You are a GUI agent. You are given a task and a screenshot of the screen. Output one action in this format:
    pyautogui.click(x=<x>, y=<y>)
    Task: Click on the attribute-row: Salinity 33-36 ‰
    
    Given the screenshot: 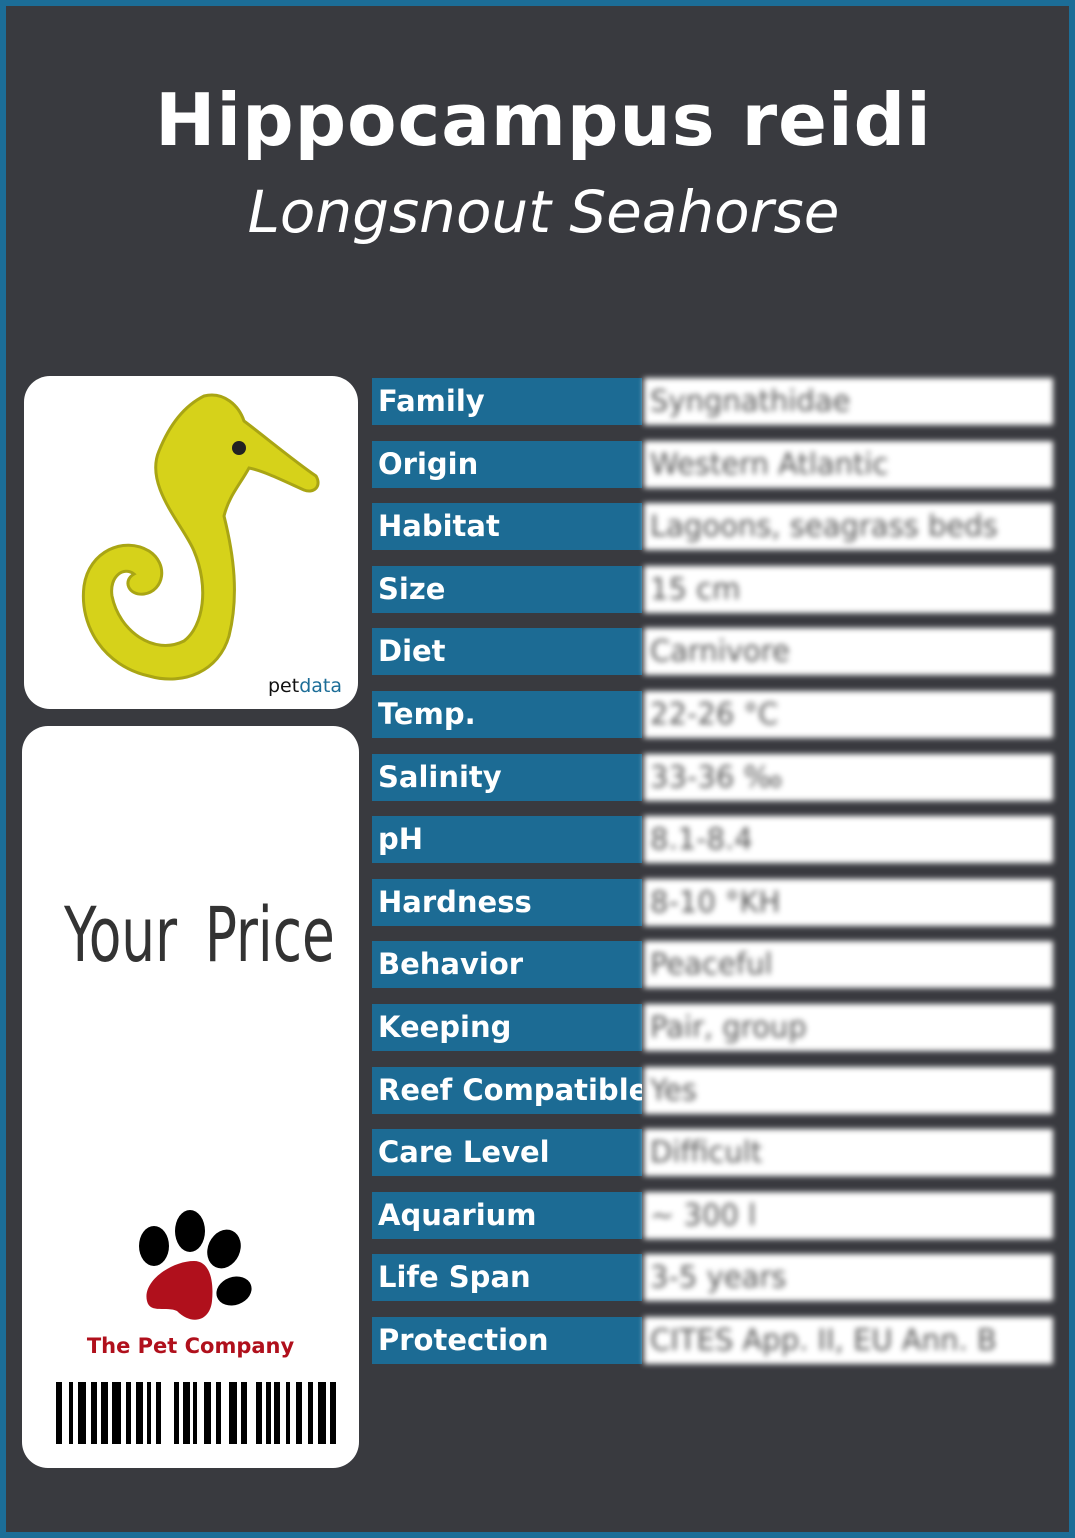 What is the action you would take?
    pyautogui.click(x=712, y=777)
    